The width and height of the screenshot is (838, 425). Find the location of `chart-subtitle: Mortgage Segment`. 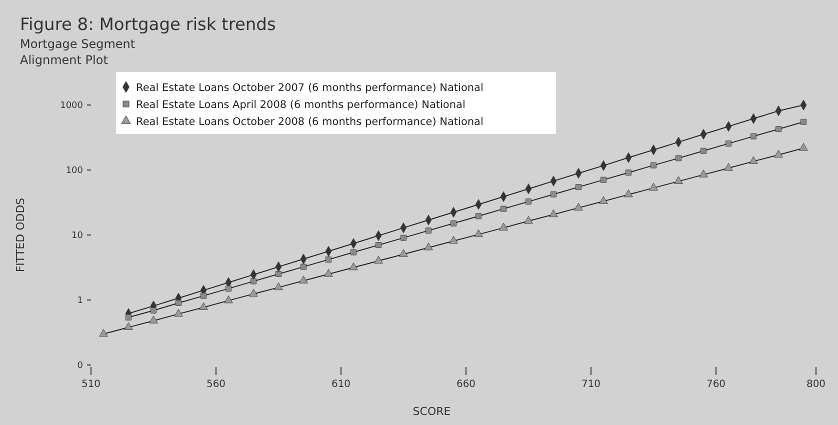

chart-subtitle: Mortgage Segment is located at coordinates (78, 44).